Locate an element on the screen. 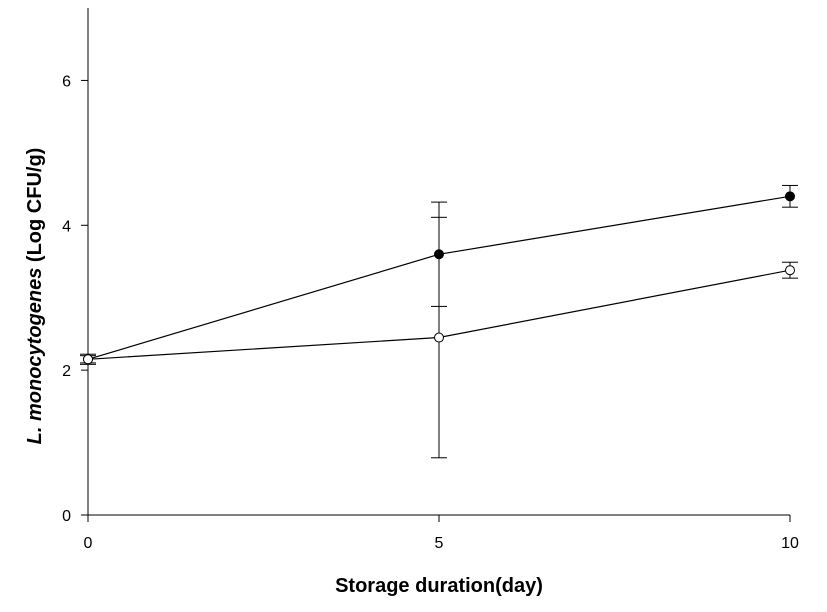 The width and height of the screenshot is (827, 612). y-tick-label: 0 is located at coordinates (66, 516).